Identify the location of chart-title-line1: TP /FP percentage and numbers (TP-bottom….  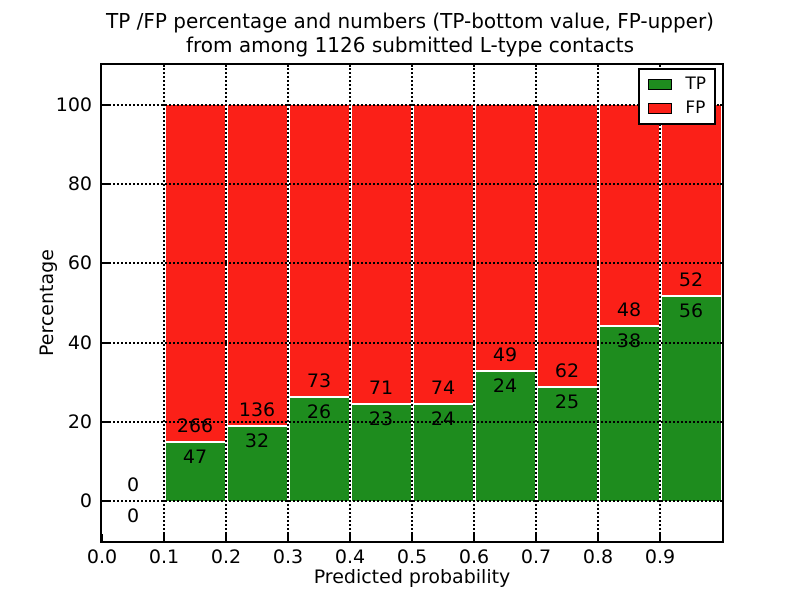
(410, 21).